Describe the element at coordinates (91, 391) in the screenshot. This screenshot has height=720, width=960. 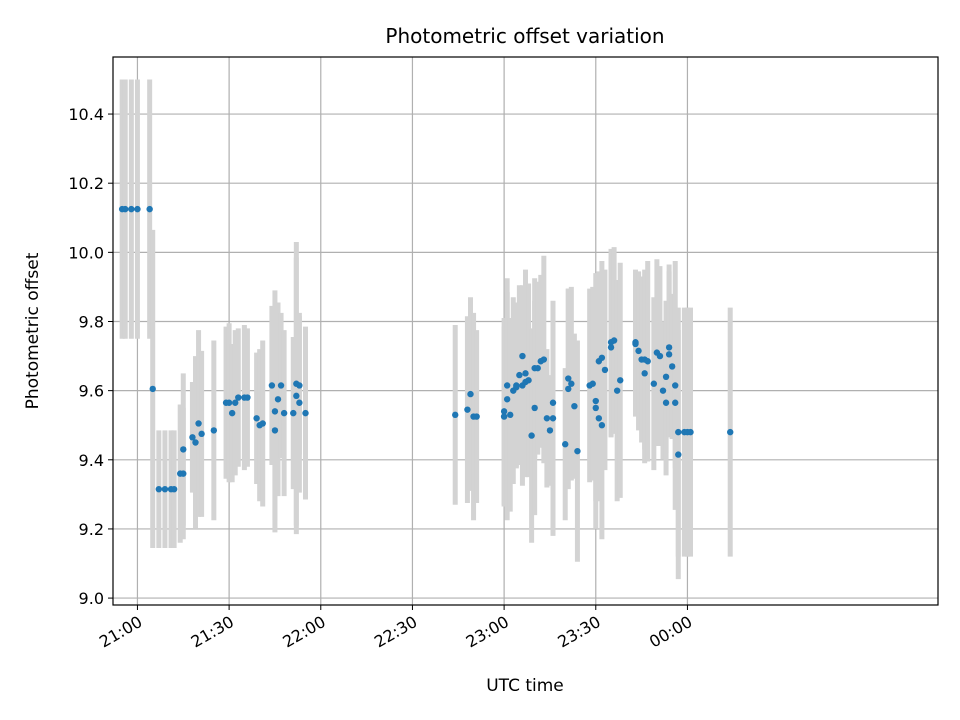
I see `y-tick-label: 9.6` at that location.